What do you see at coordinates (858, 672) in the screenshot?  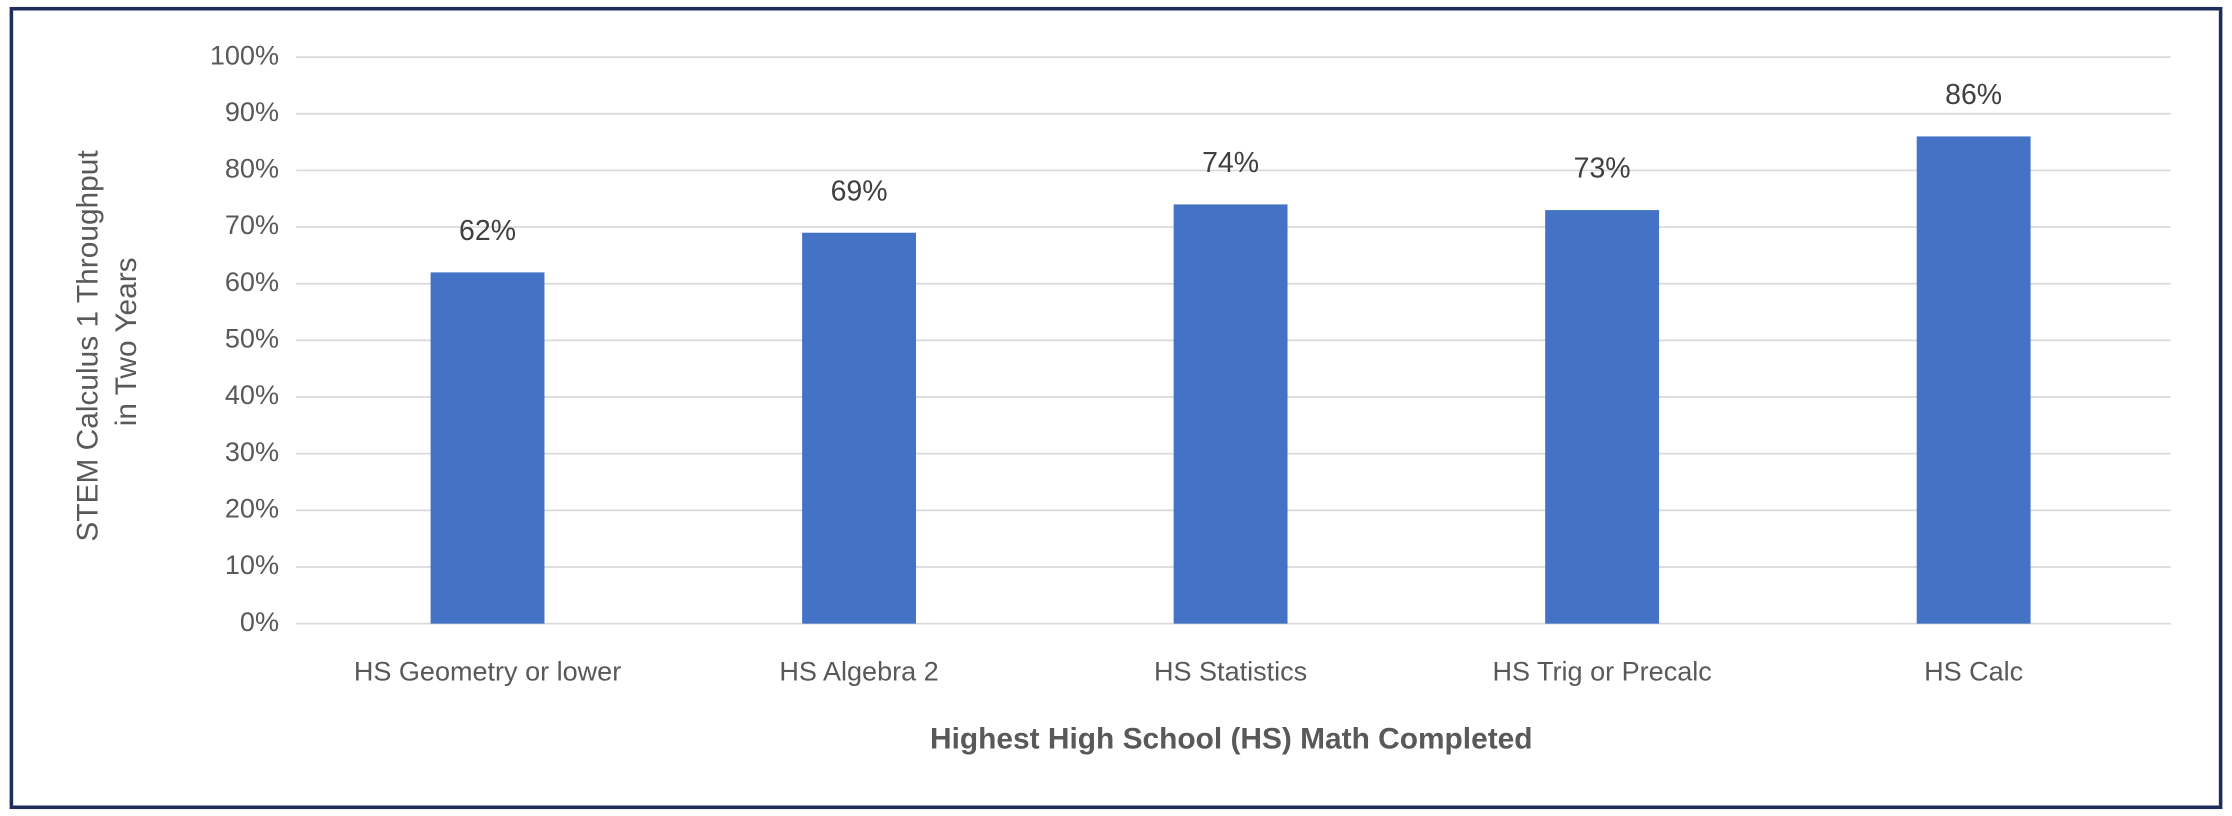 I see `x-tick-label: HS Algebra 2` at bounding box center [858, 672].